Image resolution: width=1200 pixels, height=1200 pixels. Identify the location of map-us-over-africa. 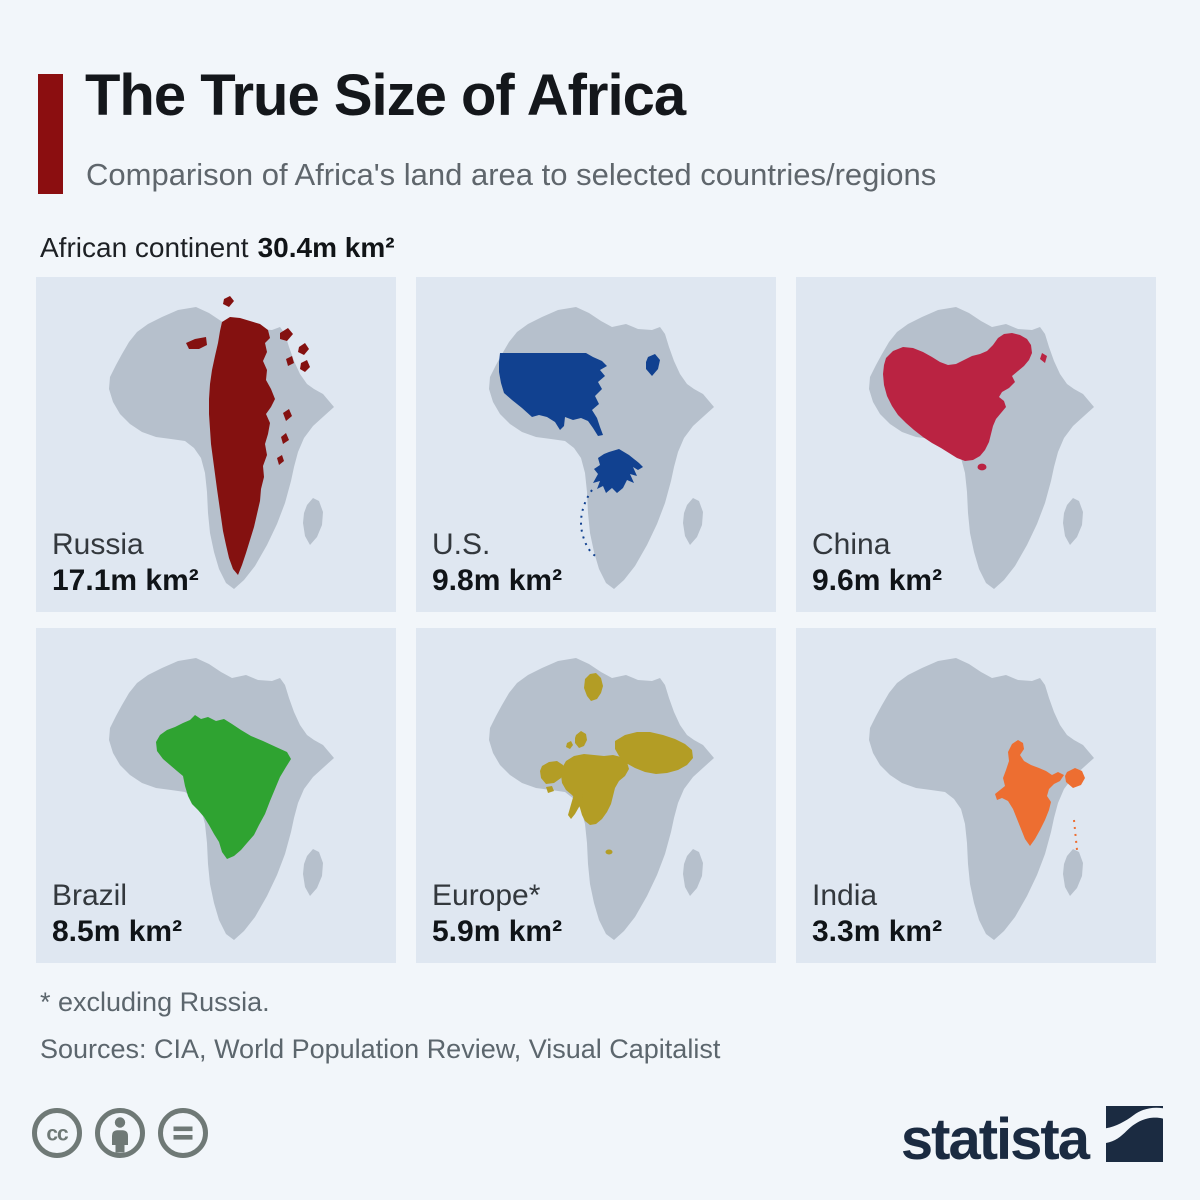
(601, 448).